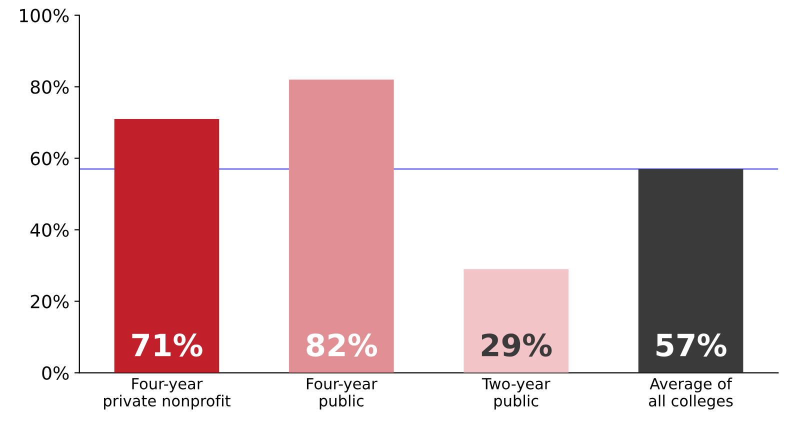 The image size is (794, 436). What do you see at coordinates (44, 15) in the screenshot?
I see `y-tick-label: 100%` at bounding box center [44, 15].